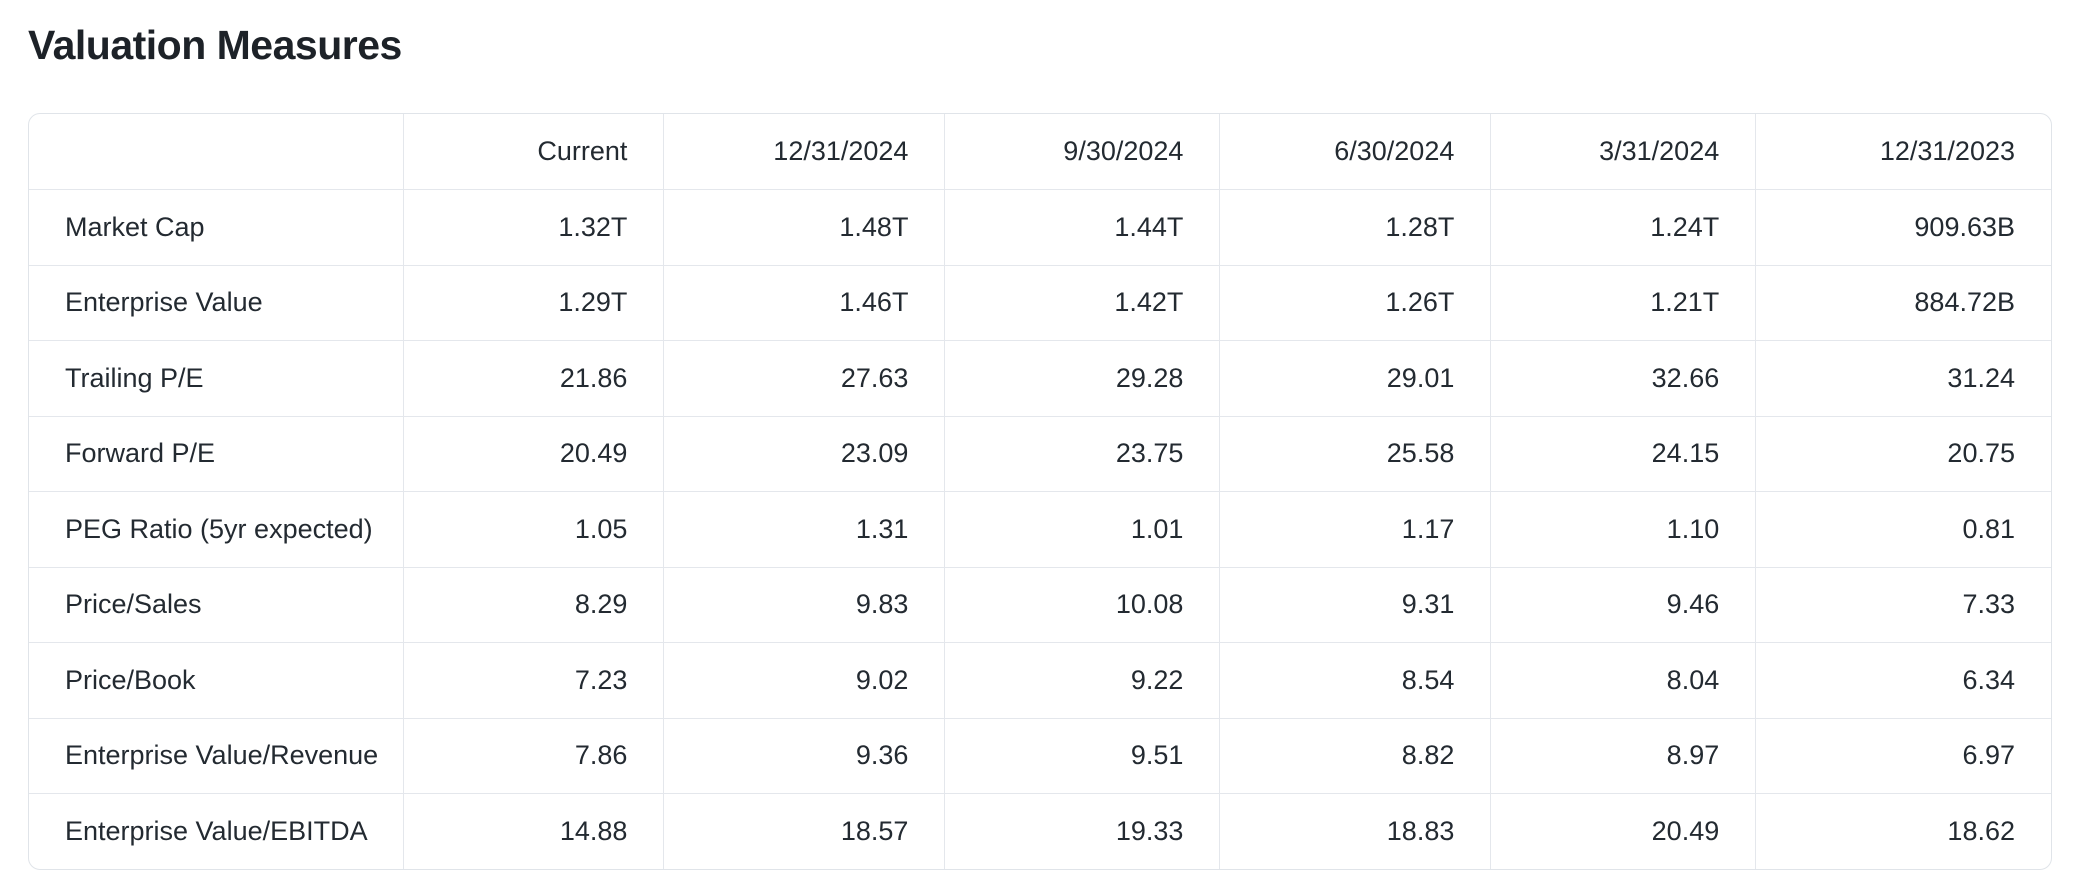  What do you see at coordinates (1623, 302) in the screenshot?
I see `cell-value: 1.21T` at bounding box center [1623, 302].